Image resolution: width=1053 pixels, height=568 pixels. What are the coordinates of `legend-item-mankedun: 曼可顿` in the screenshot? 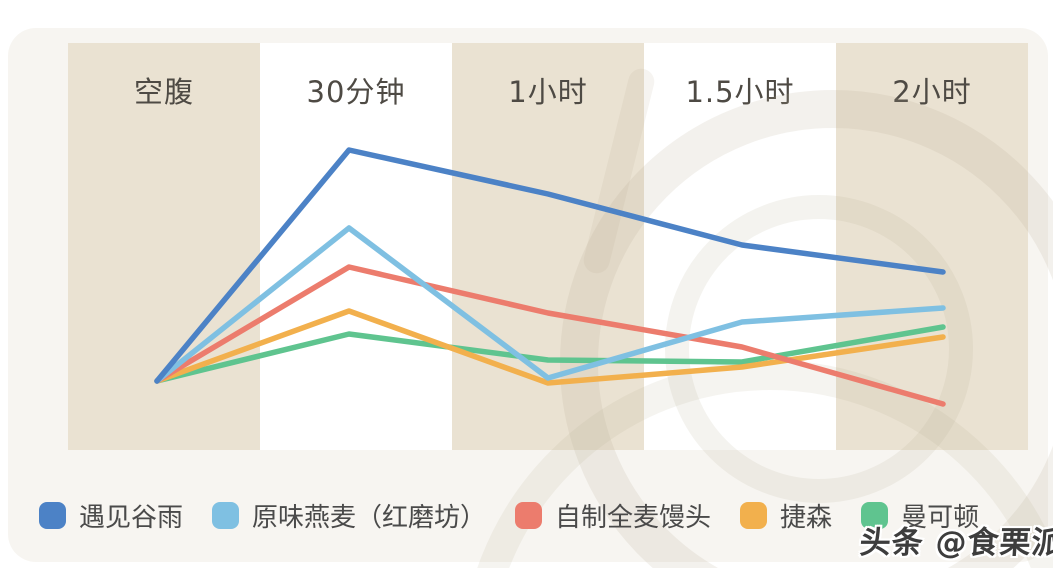 It's located at (920, 515).